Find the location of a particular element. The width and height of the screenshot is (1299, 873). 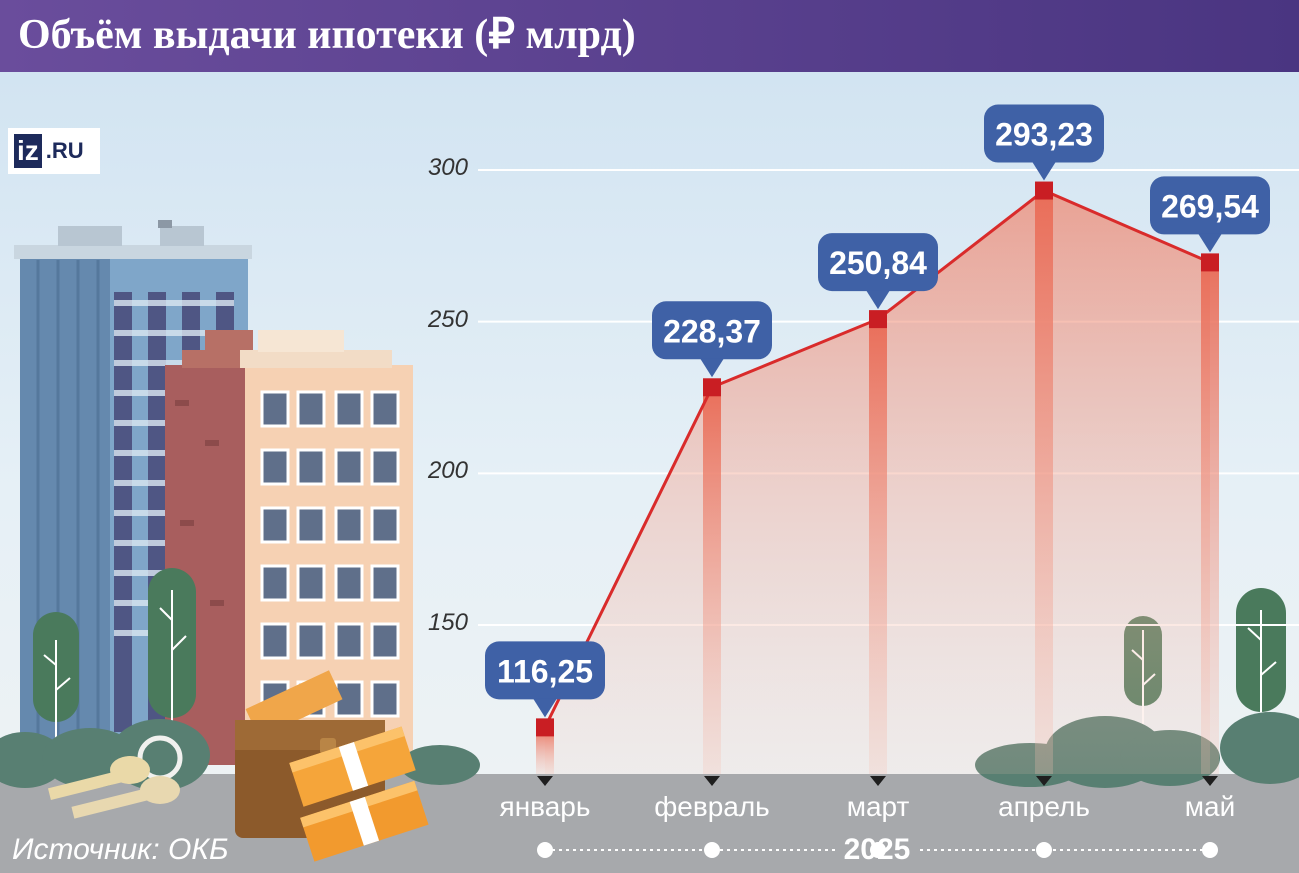

keys-icon is located at coordinates (115, 777).